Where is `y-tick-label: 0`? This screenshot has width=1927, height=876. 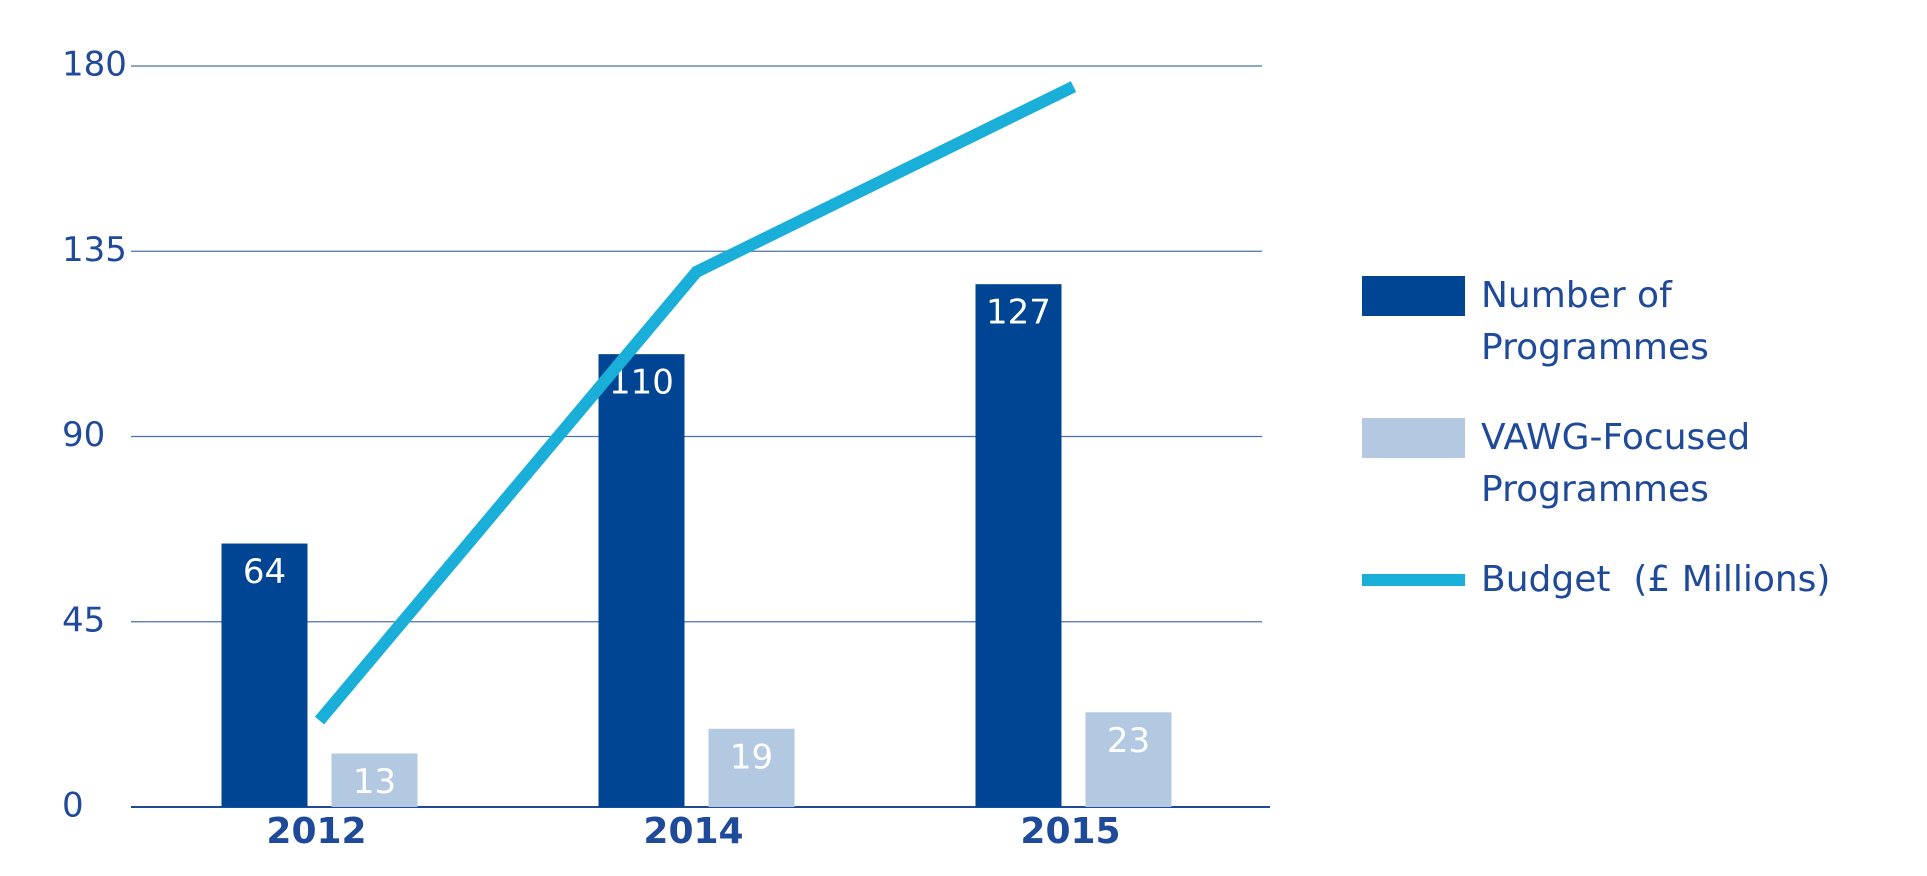
y-tick-label: 0 is located at coordinates (73, 806).